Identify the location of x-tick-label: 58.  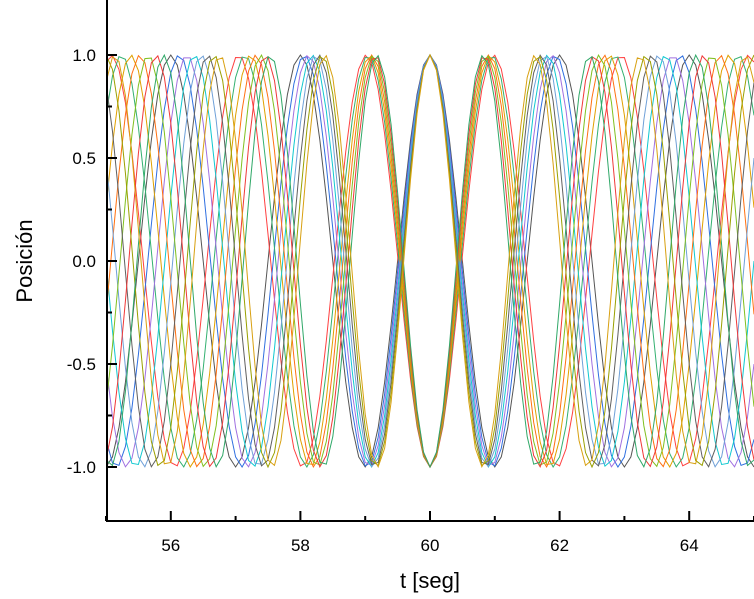
(300, 545).